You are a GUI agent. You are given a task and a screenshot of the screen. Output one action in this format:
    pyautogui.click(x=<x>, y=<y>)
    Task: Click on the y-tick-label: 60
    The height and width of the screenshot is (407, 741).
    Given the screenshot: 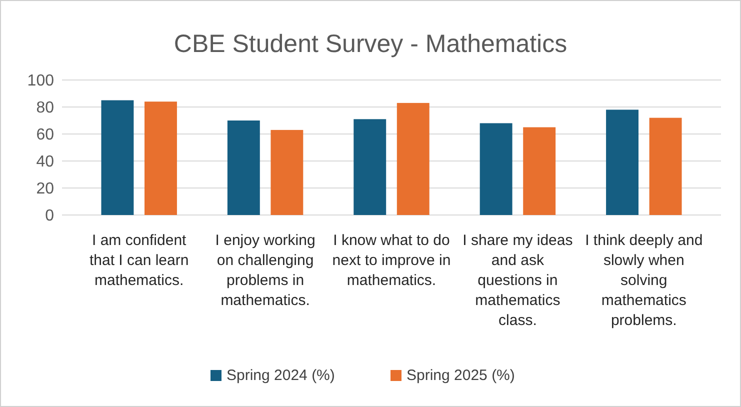 What is the action you would take?
    pyautogui.click(x=45, y=135)
    